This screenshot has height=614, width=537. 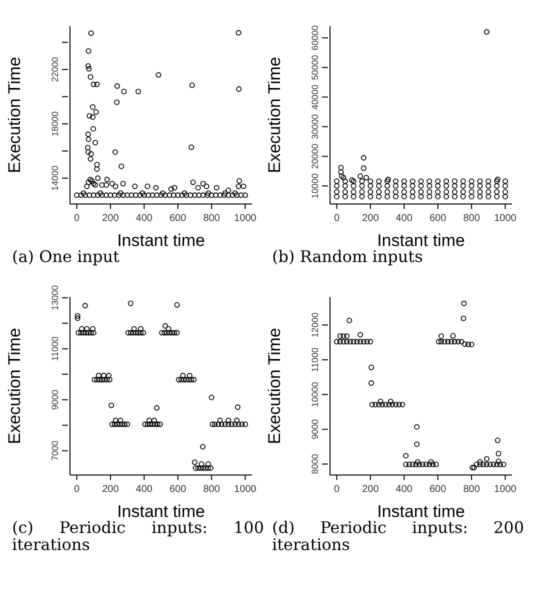 I want to click on text: (d) Periodic inputs: 200 iterations, so click(x=398, y=536).